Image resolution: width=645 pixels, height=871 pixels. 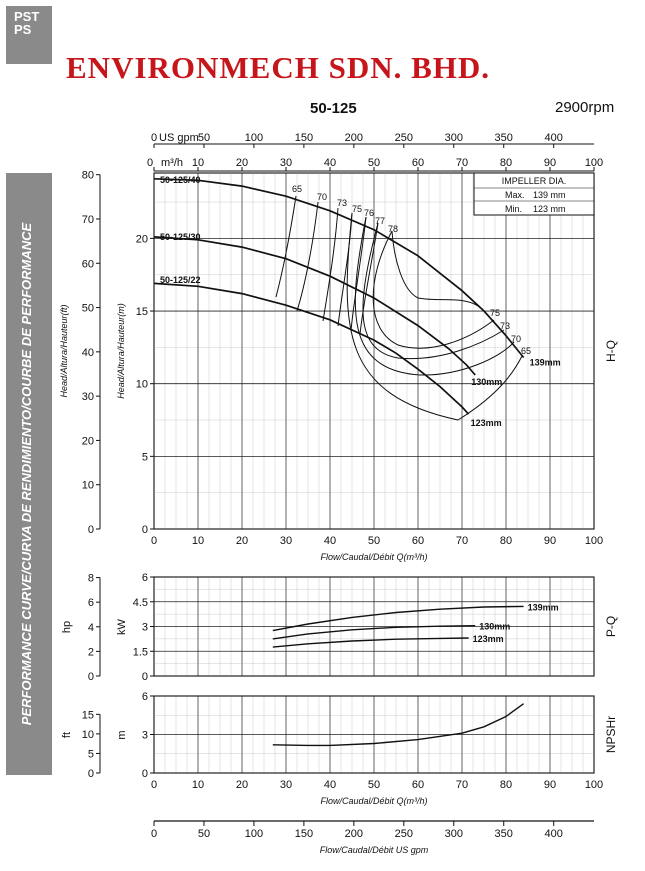 What do you see at coordinates (418, 785) in the screenshot?
I see `npshr-x-tick: 60` at bounding box center [418, 785].